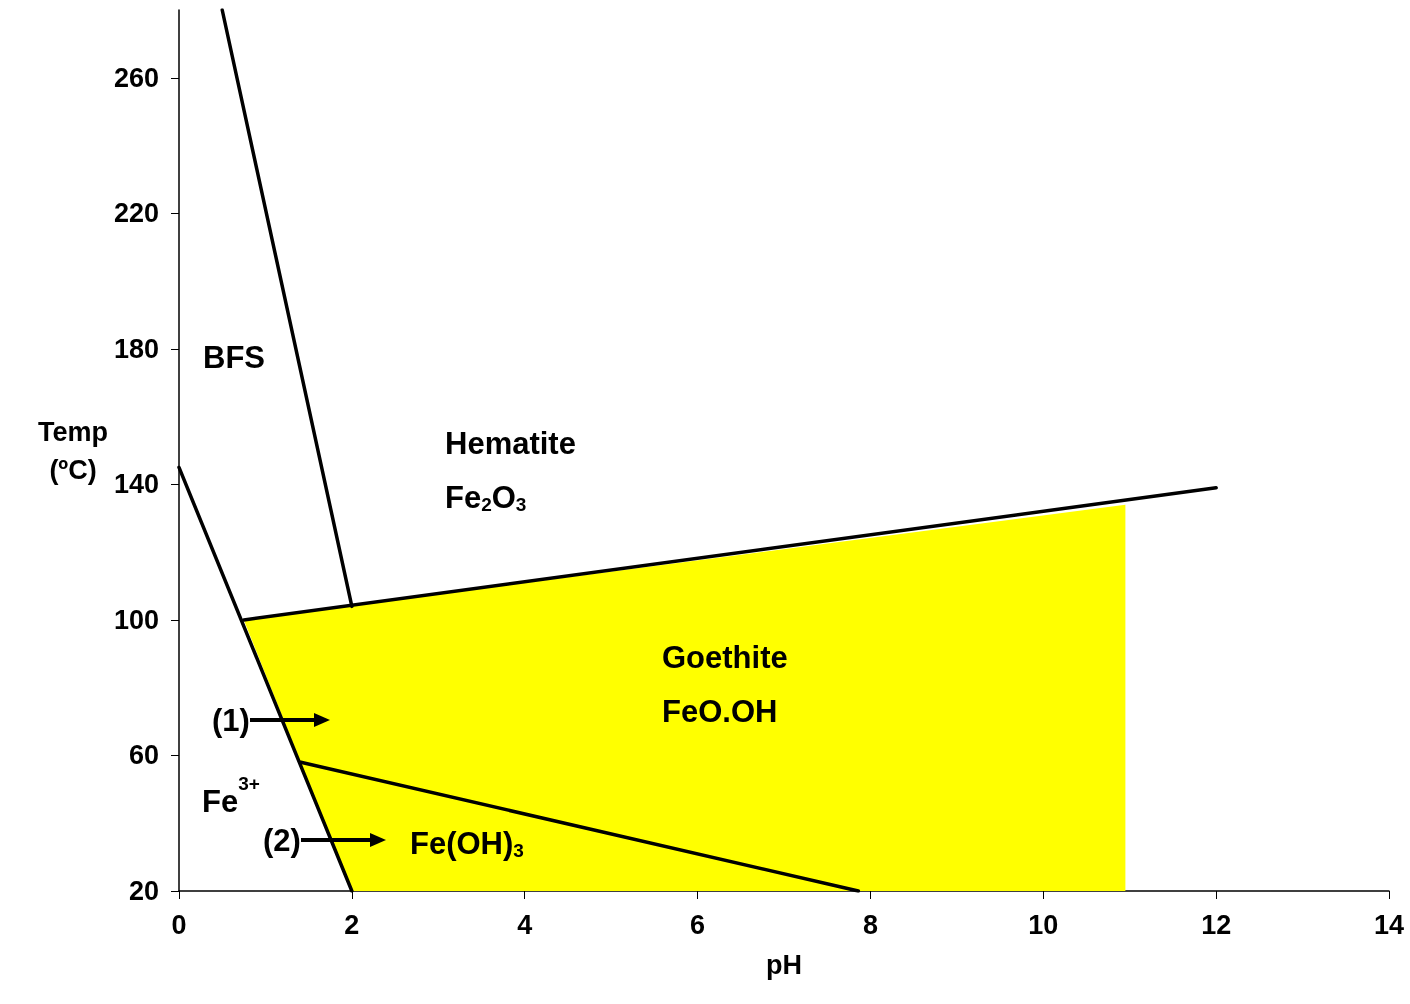 Image resolution: width=1410 pixels, height=1004 pixels. What do you see at coordinates (870, 924) in the screenshot?
I see `x-tick-label: 8` at bounding box center [870, 924].